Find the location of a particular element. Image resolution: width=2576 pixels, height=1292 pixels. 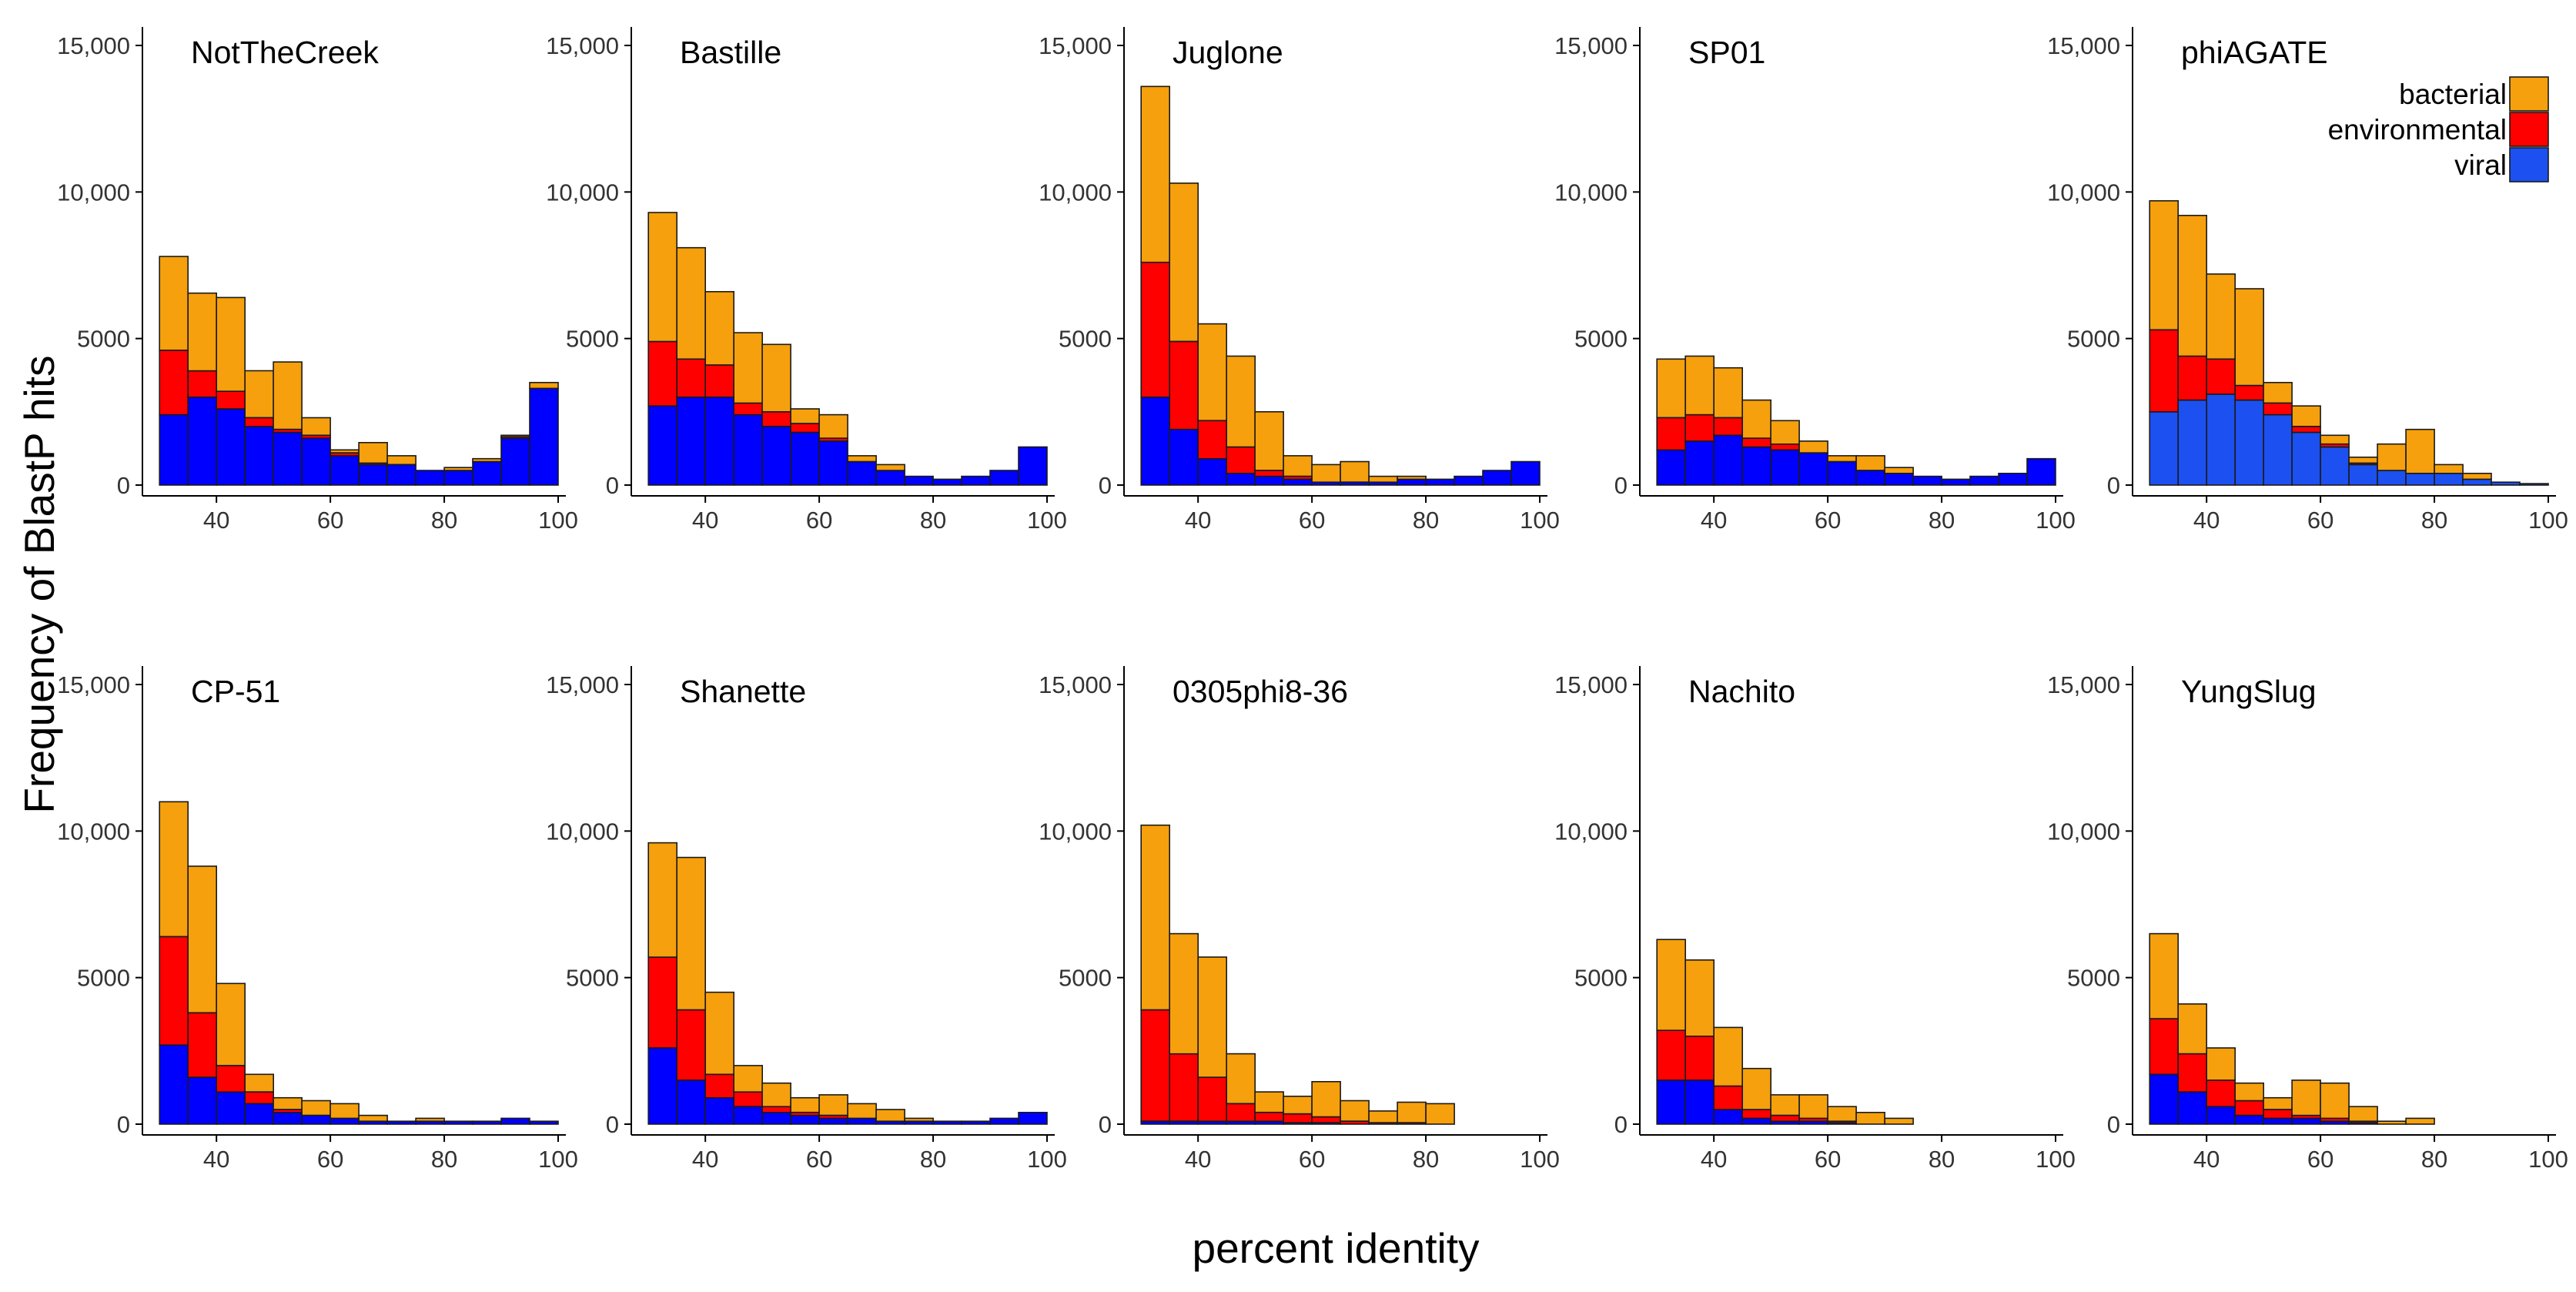

panel-Juglone: 0 5000 10,000 15,000 40 60 80 100 Juglone is located at coordinates (1300, 280).